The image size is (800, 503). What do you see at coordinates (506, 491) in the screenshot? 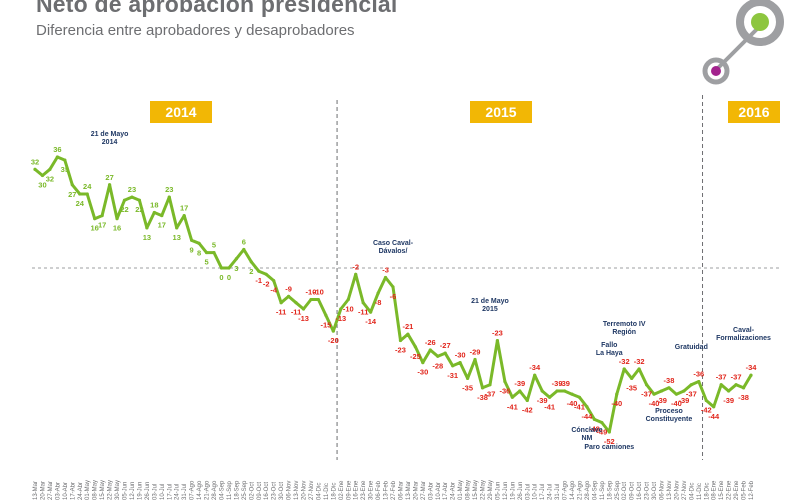
I see `x-tick-label: 12-Jun` at bounding box center [506, 491].